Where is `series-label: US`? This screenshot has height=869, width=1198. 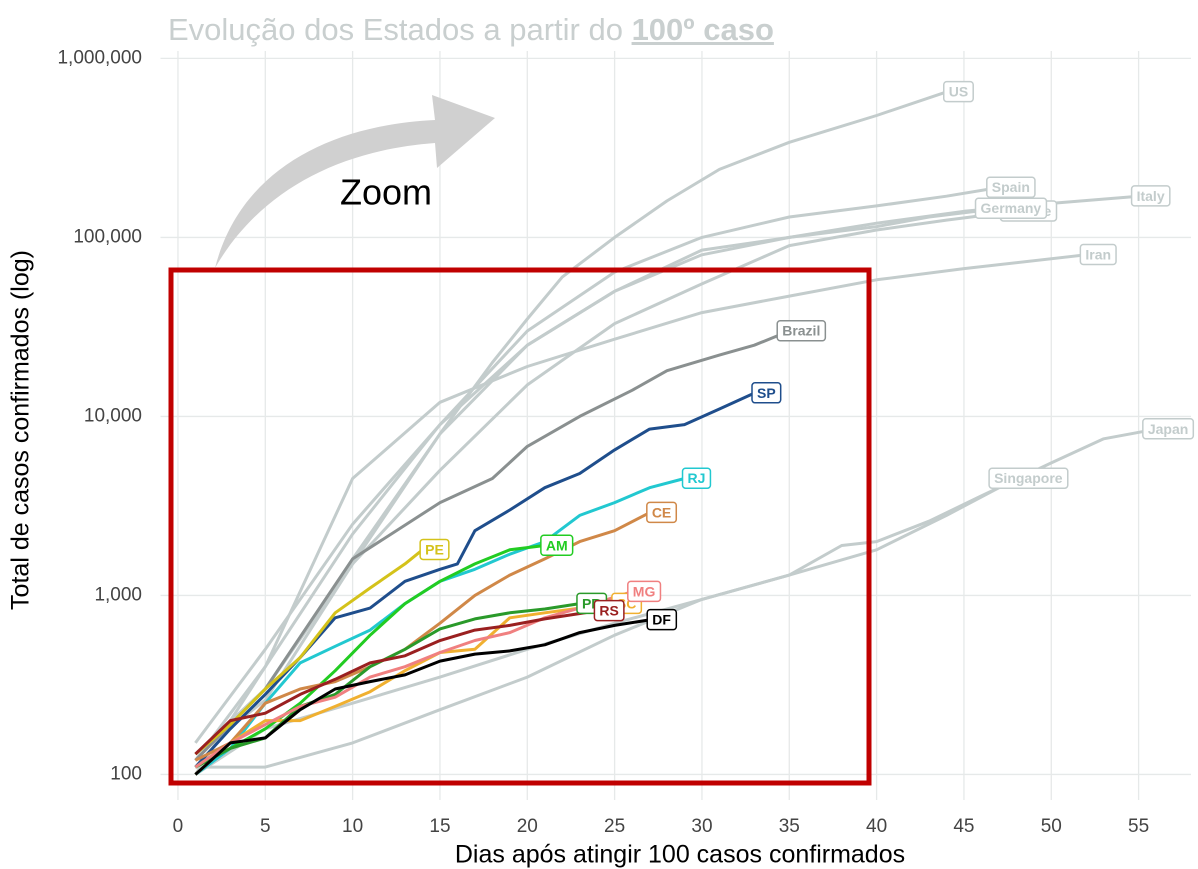 series-label: US is located at coordinates (958, 91).